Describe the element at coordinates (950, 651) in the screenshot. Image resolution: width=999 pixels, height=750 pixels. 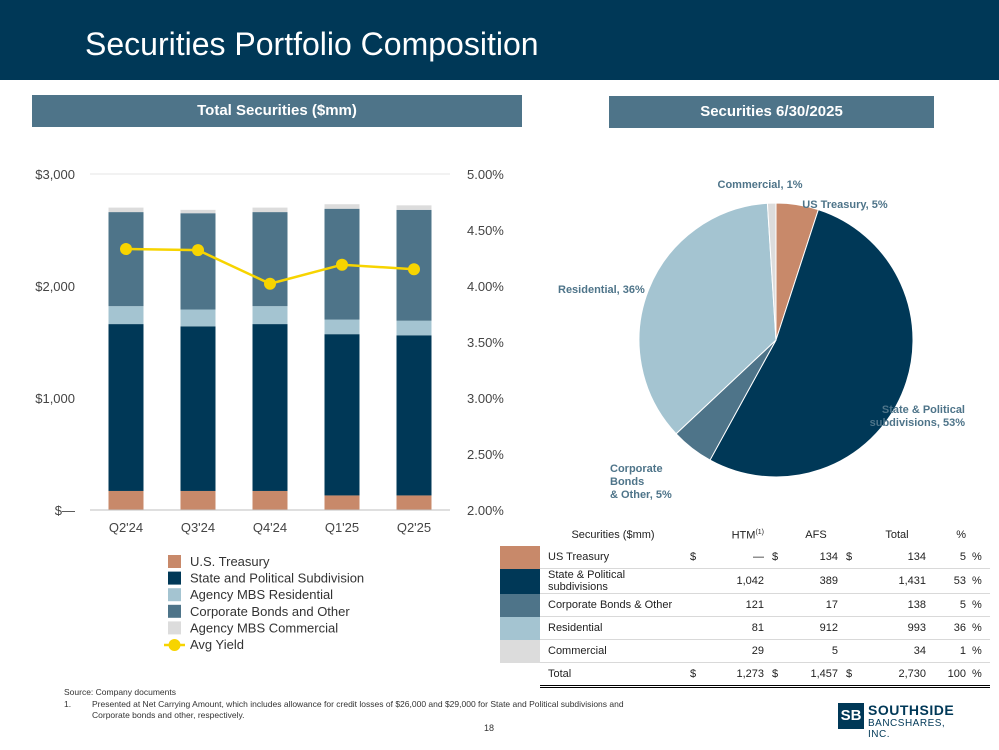
I see `cell-pct: 1` at that location.